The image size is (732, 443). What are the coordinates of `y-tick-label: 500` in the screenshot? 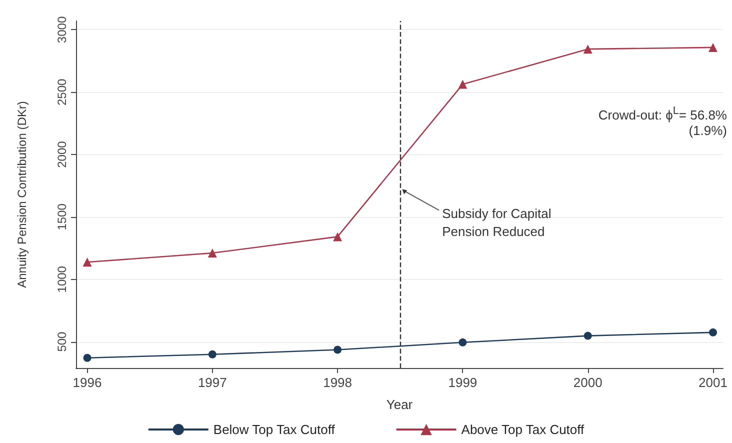 It's located at (62, 341).